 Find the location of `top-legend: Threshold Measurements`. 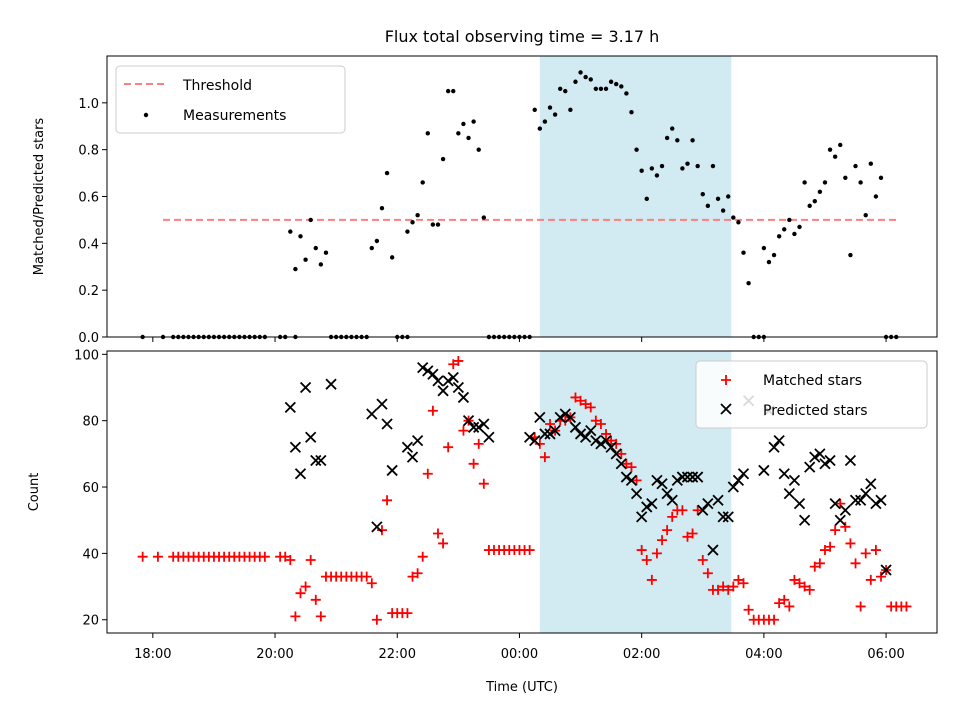

top-legend: Threshold Measurements is located at coordinates (230, 99).